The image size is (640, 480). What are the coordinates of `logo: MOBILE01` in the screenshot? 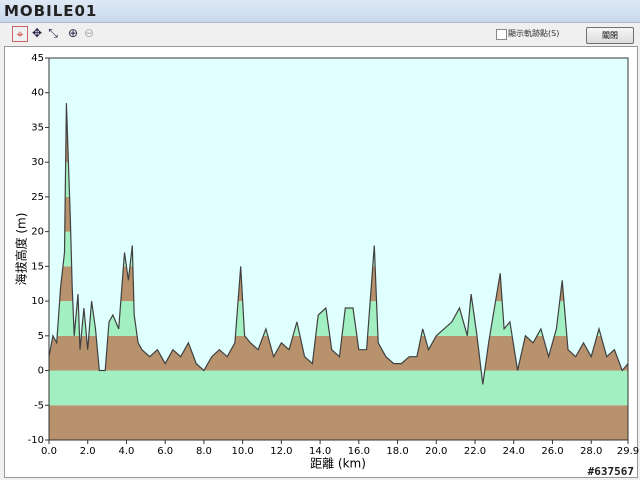 It's located at (51, 11).